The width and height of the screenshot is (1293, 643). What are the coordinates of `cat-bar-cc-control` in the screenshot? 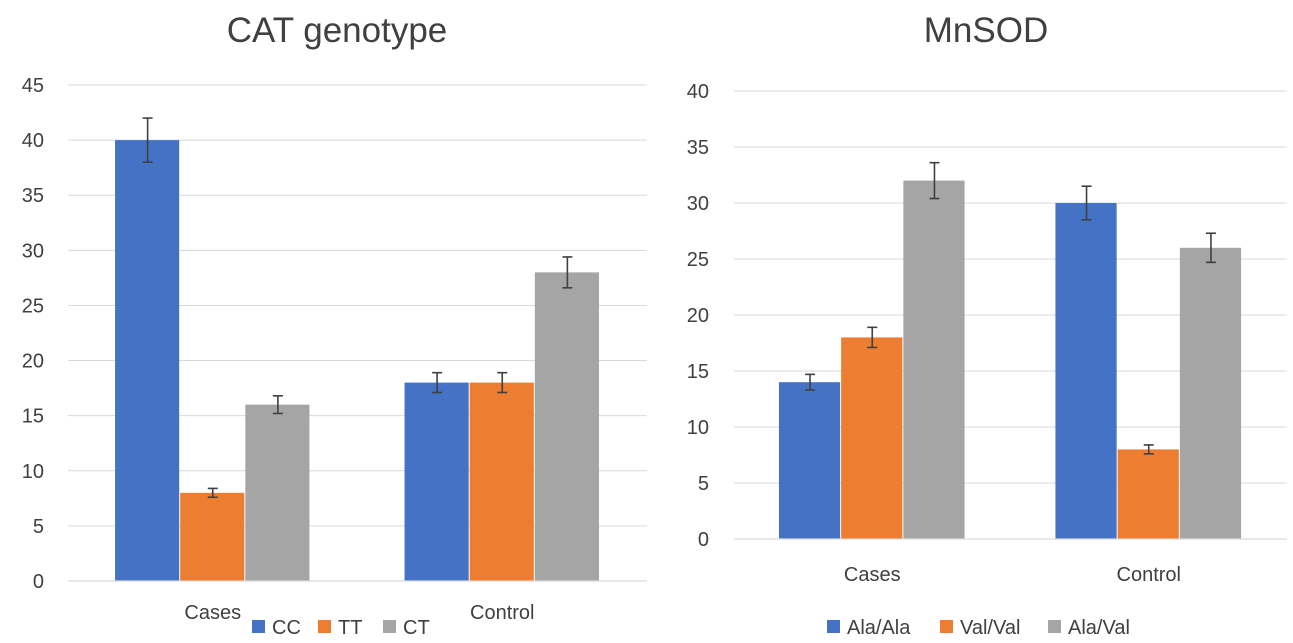 It's located at (436, 481).